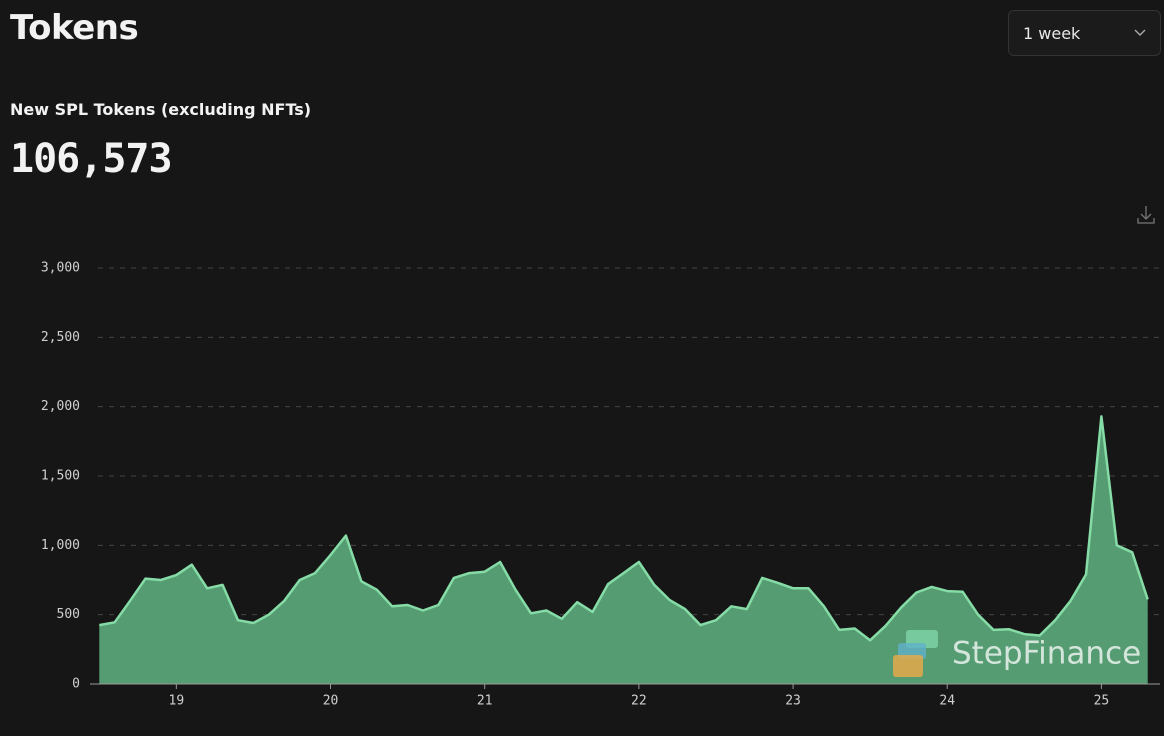  I want to click on subtitle: New SPL Tokens (excluding NFTs), so click(161, 109).